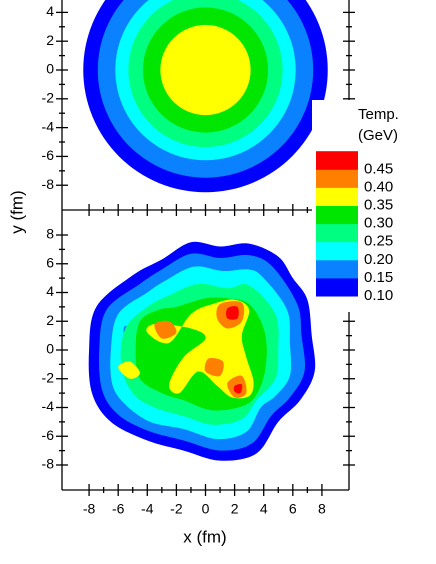  I want to click on legend-label: 0.25, so click(378, 241).